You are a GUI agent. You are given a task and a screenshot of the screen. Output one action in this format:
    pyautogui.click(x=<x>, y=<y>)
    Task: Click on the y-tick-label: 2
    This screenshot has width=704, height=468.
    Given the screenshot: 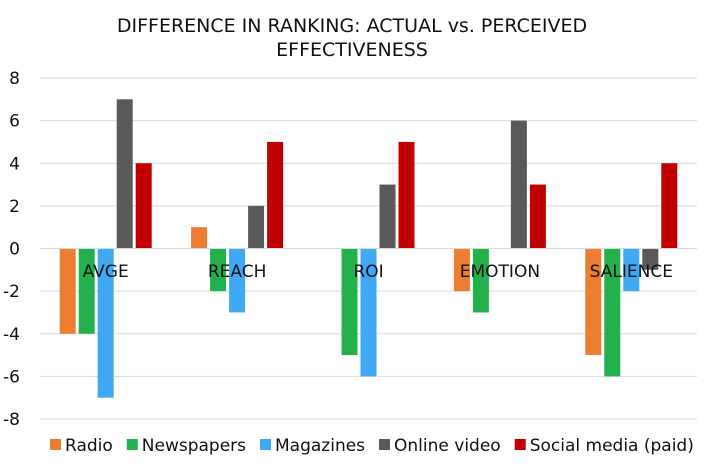 What is the action you would take?
    pyautogui.click(x=14, y=207)
    